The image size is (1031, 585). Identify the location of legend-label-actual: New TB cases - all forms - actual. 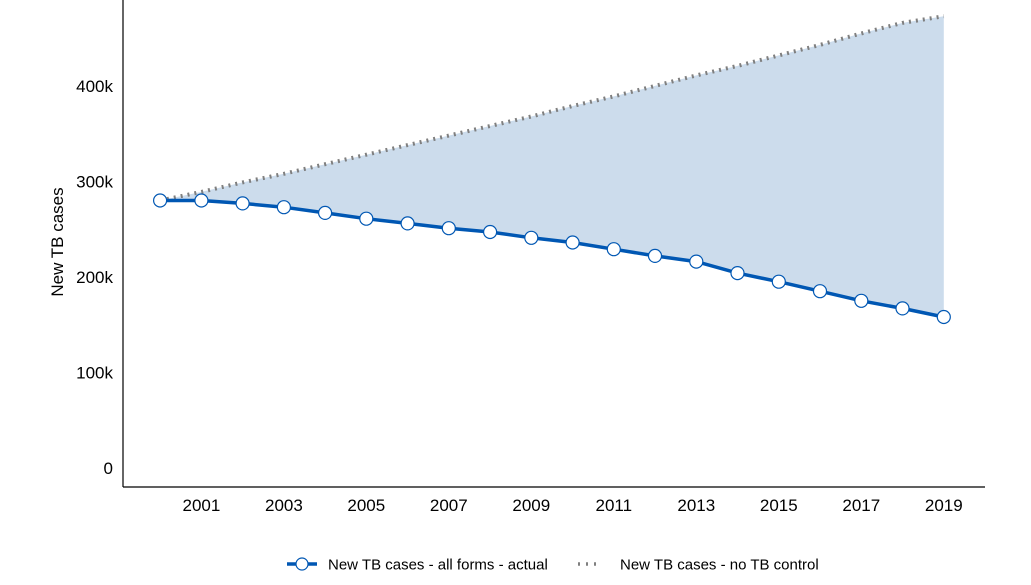
(438, 565).